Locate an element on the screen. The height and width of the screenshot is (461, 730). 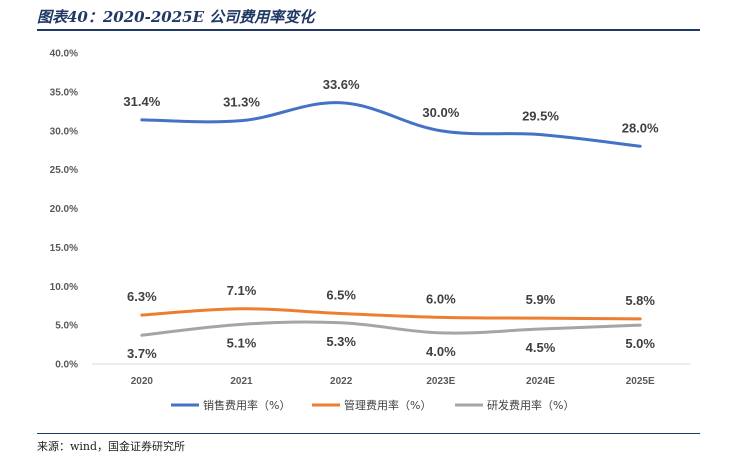
legend-label: 销售费用率（%） is located at coordinates (246, 405).